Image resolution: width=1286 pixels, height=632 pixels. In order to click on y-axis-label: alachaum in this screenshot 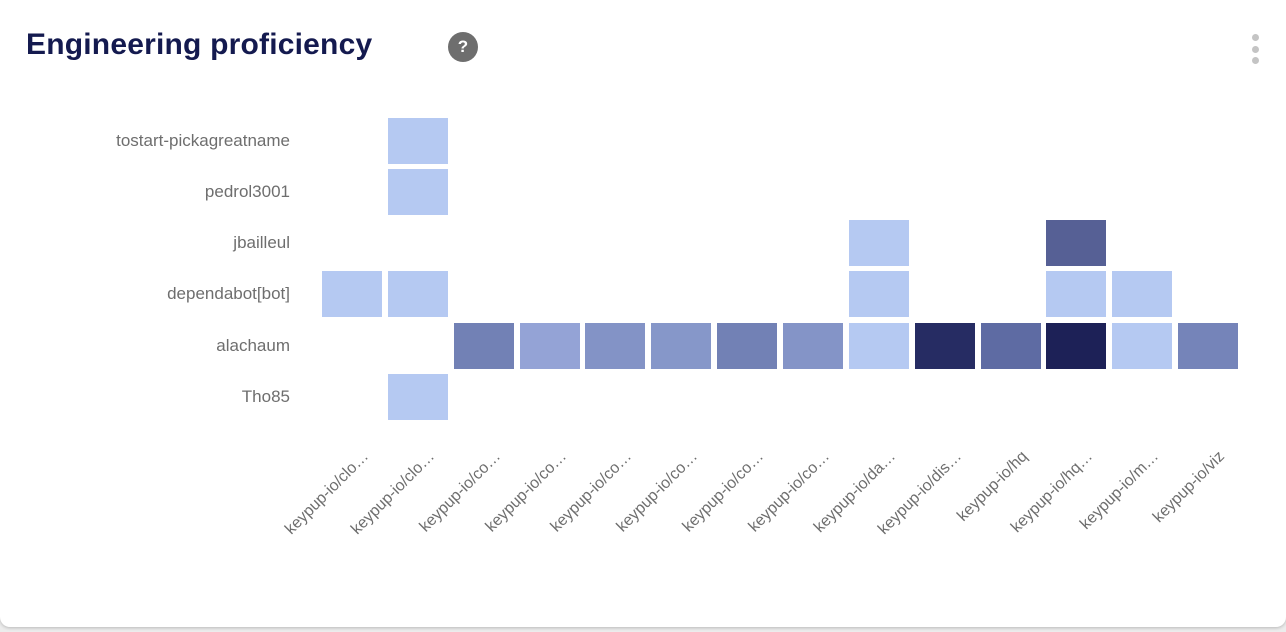, I will do `click(253, 345)`.